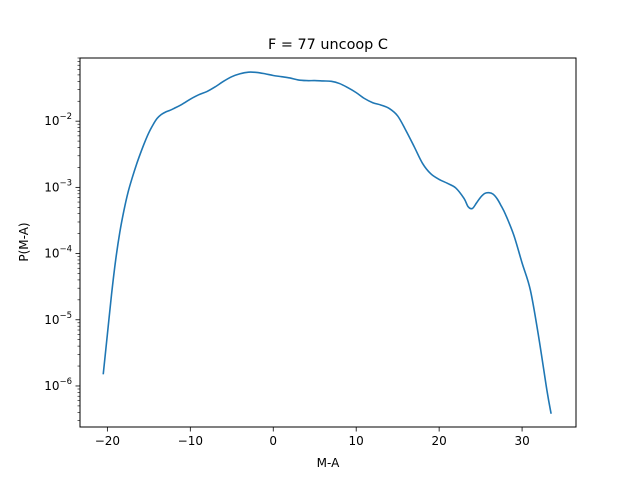  What do you see at coordinates (328, 463) in the screenshot?
I see `x-axis-label: M-A` at bounding box center [328, 463].